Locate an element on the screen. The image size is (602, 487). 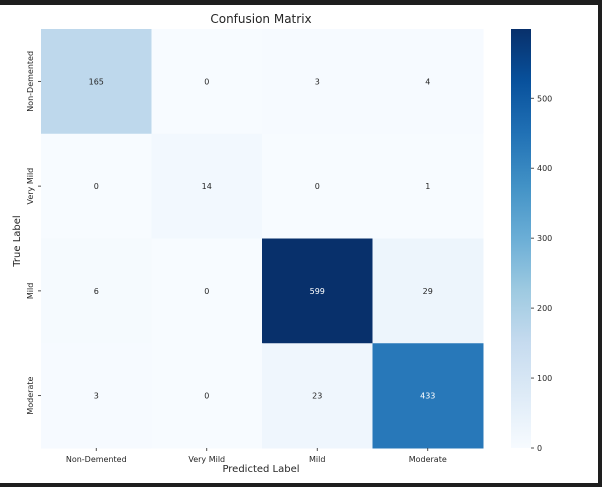
x-tick-label: Very Mild is located at coordinates (206, 459).